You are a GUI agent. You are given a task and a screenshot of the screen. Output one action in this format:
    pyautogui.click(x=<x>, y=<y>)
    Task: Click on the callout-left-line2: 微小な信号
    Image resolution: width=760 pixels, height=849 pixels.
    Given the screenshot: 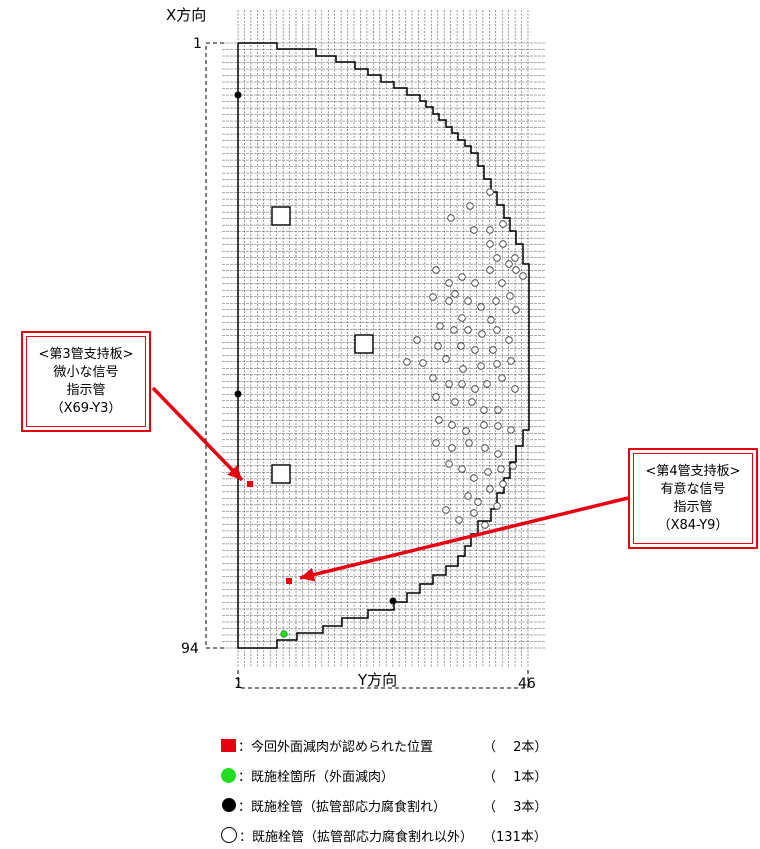 What is the action you would take?
    pyautogui.click(x=86, y=372)
    